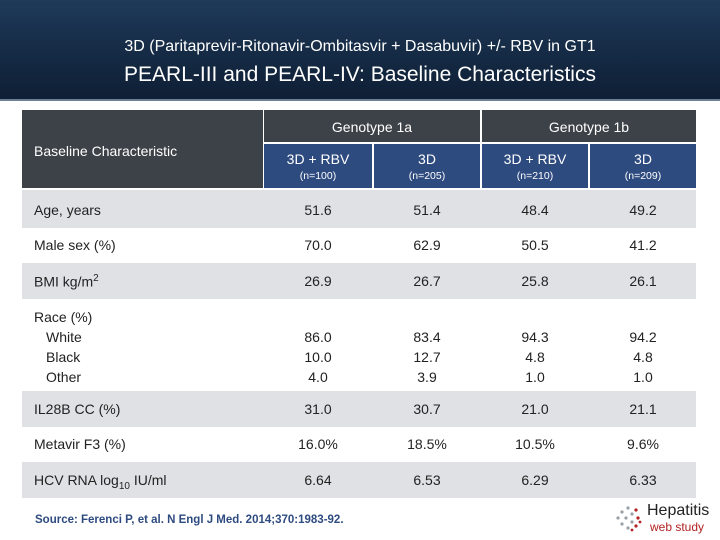 The image size is (720, 540). I want to click on row-background-male, so click(359, 245).